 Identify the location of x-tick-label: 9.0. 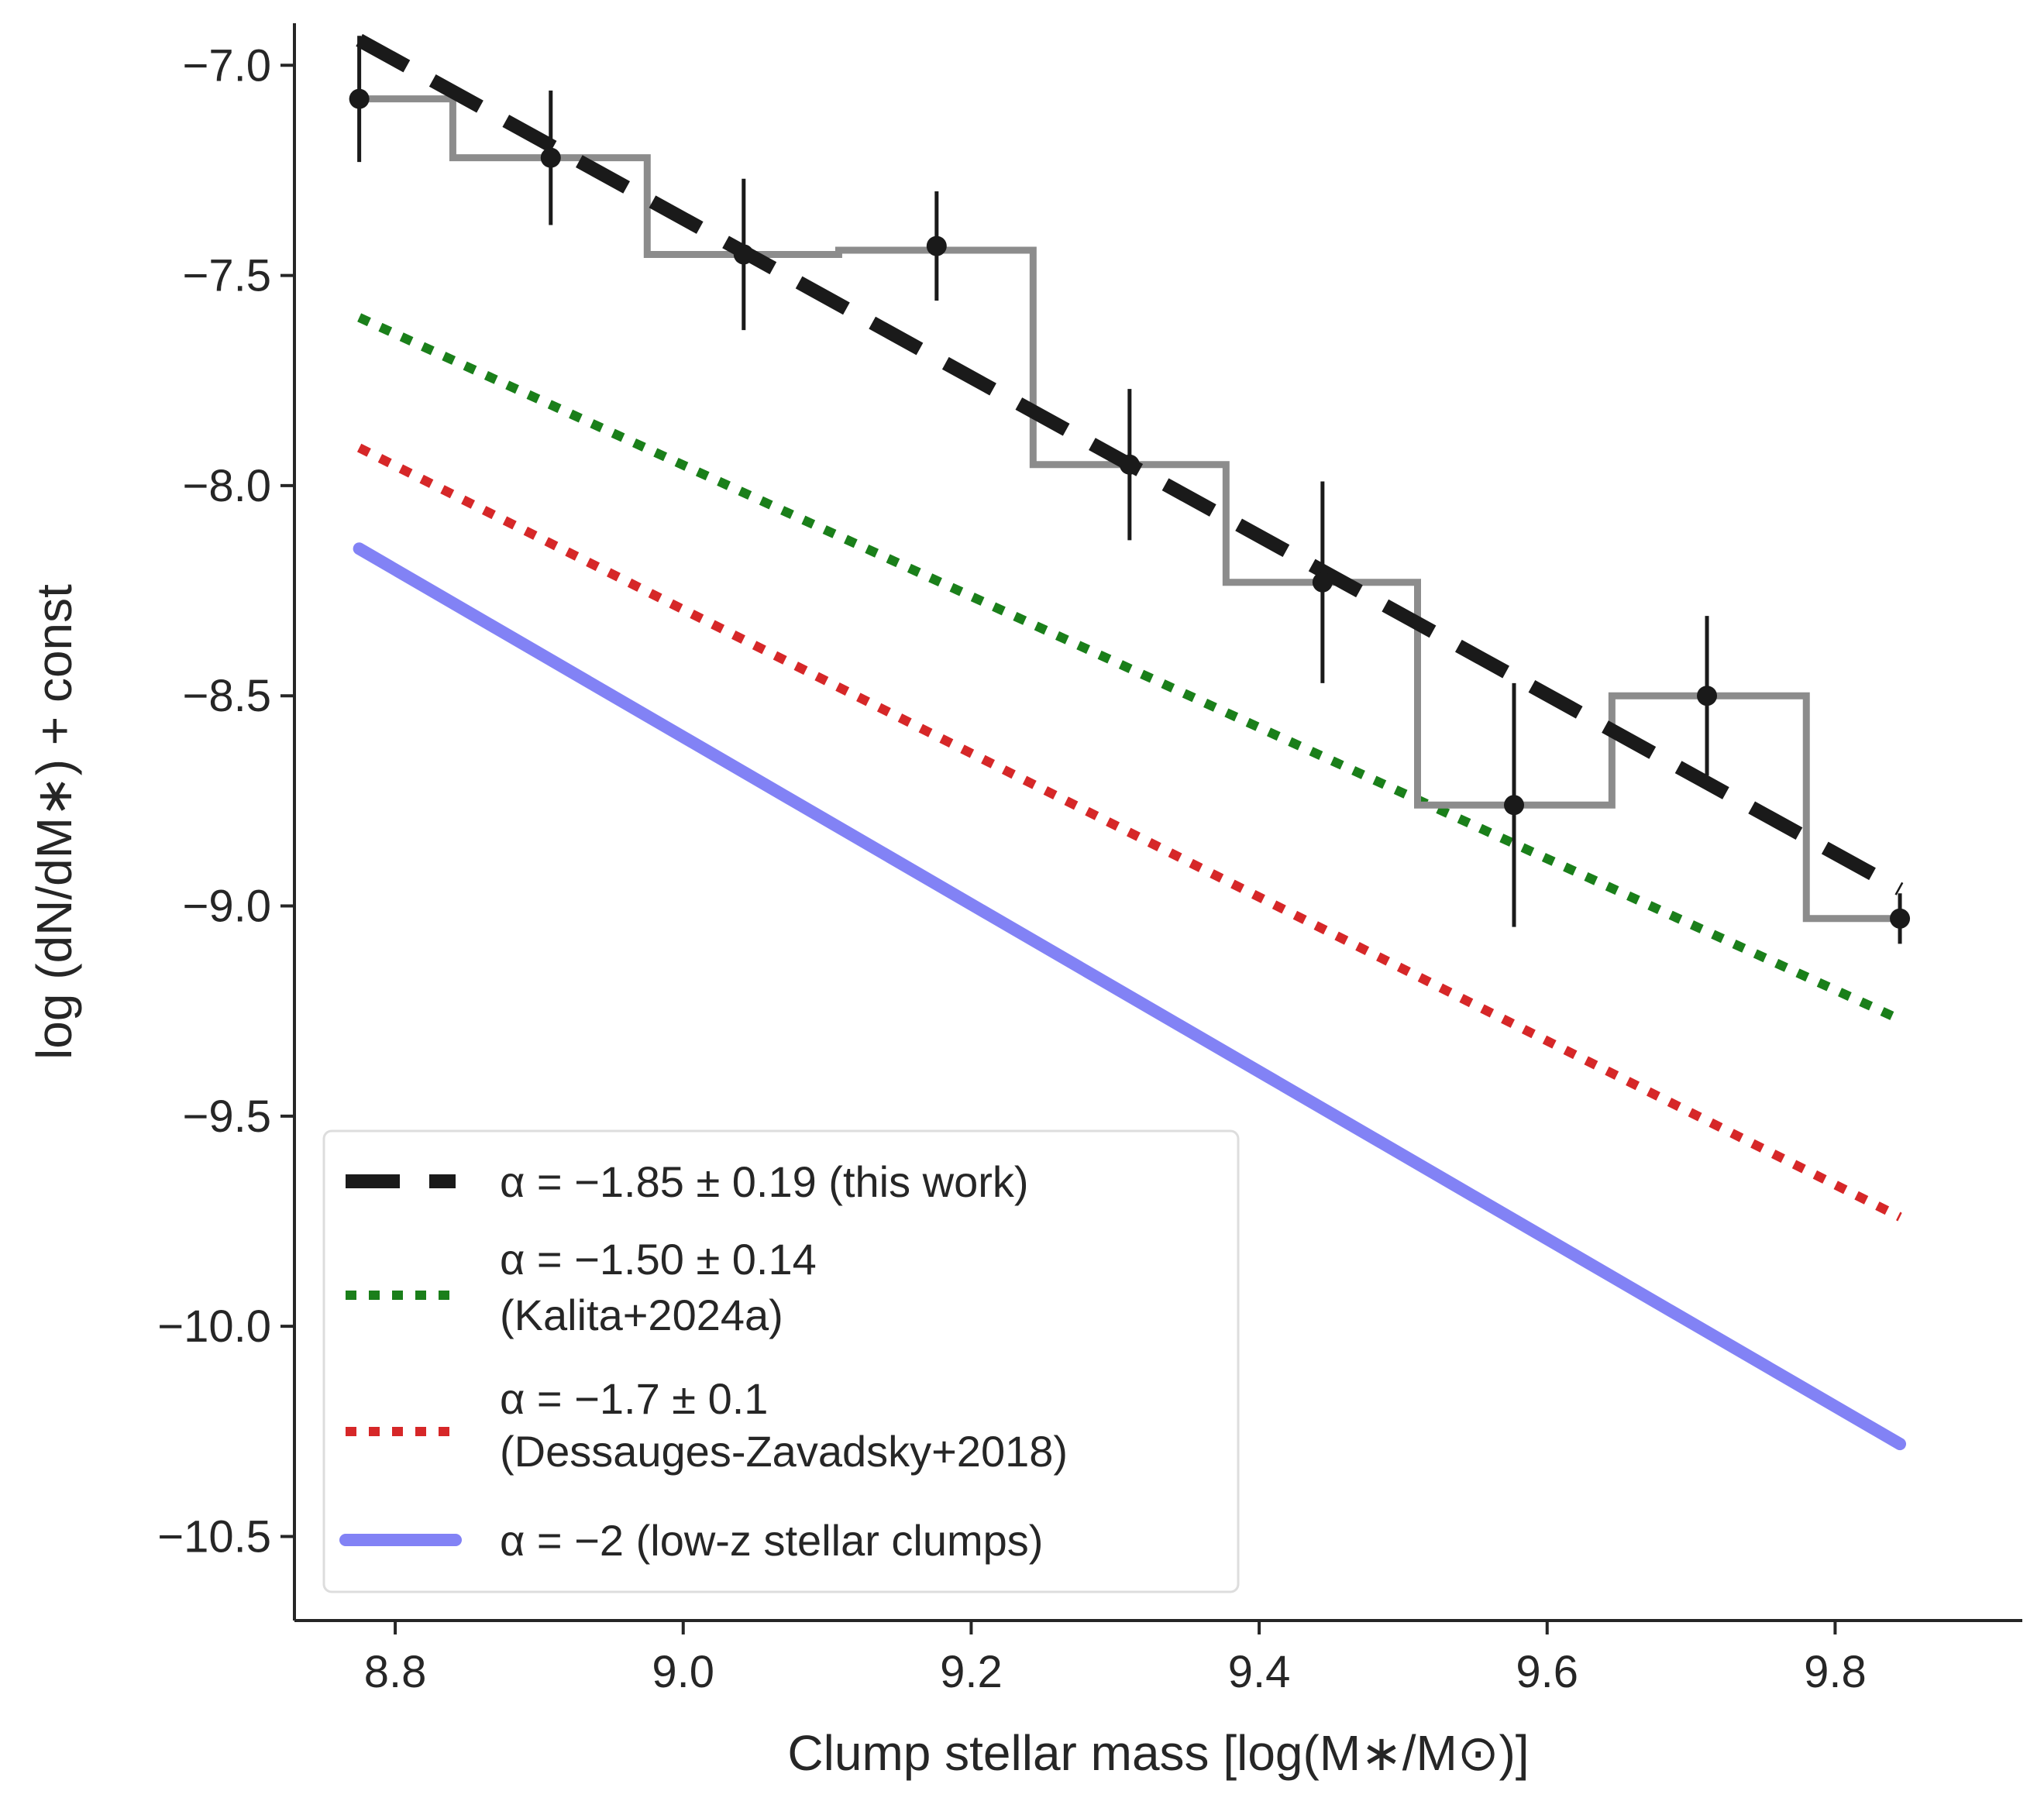
(683, 1672).